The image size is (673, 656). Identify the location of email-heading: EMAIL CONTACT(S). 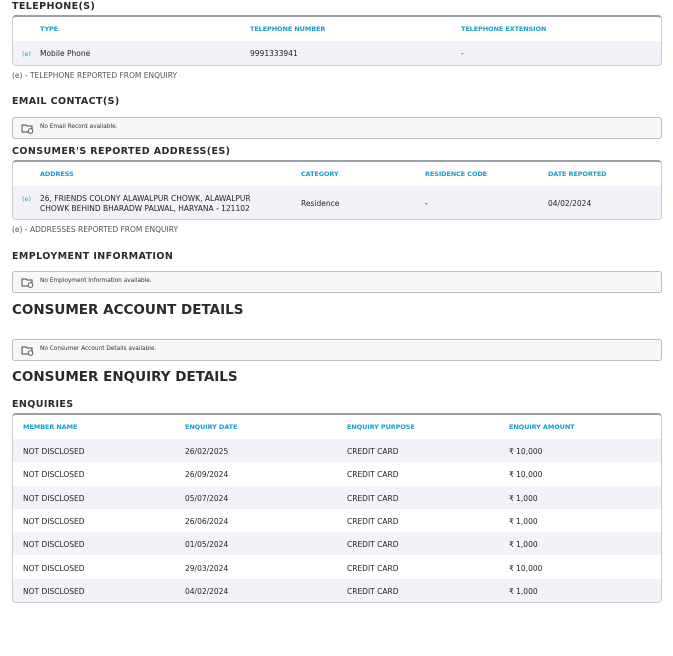
(66, 101).